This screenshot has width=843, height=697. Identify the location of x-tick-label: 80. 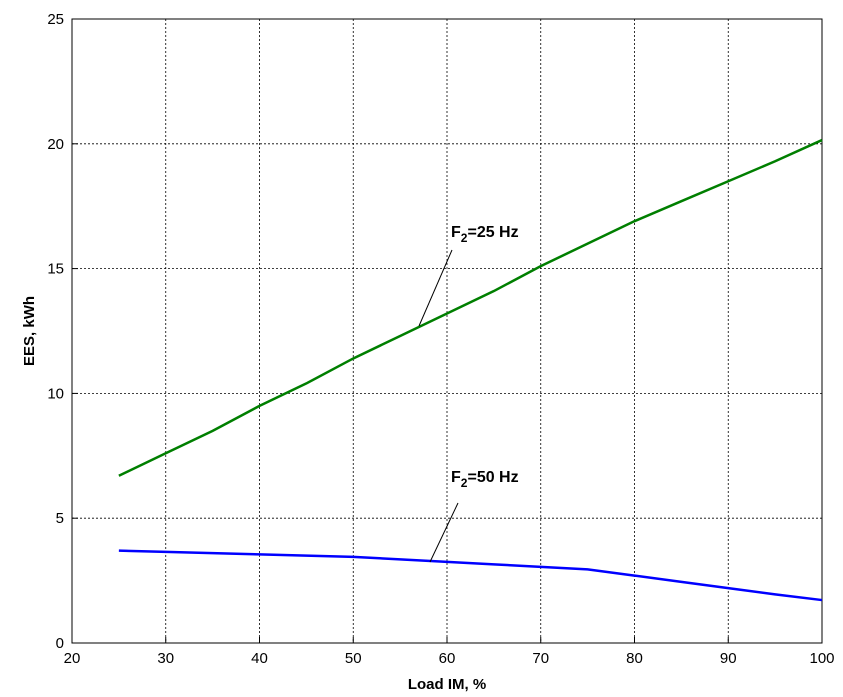
(634, 658).